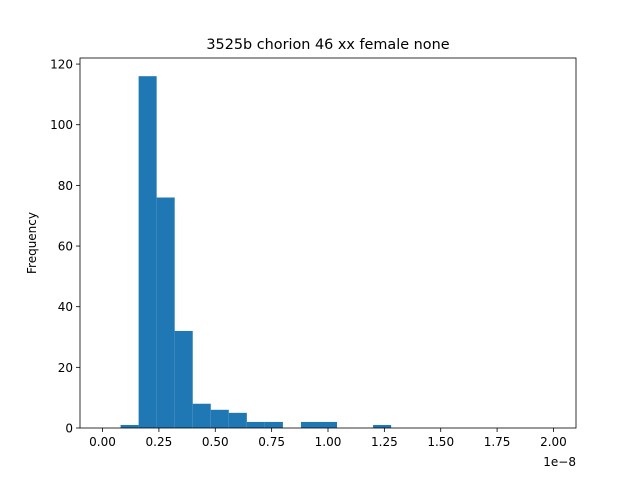 The width and height of the screenshot is (640, 480). What do you see at coordinates (271, 442) in the screenshot?
I see `x-tick-label: 0.75` at bounding box center [271, 442].